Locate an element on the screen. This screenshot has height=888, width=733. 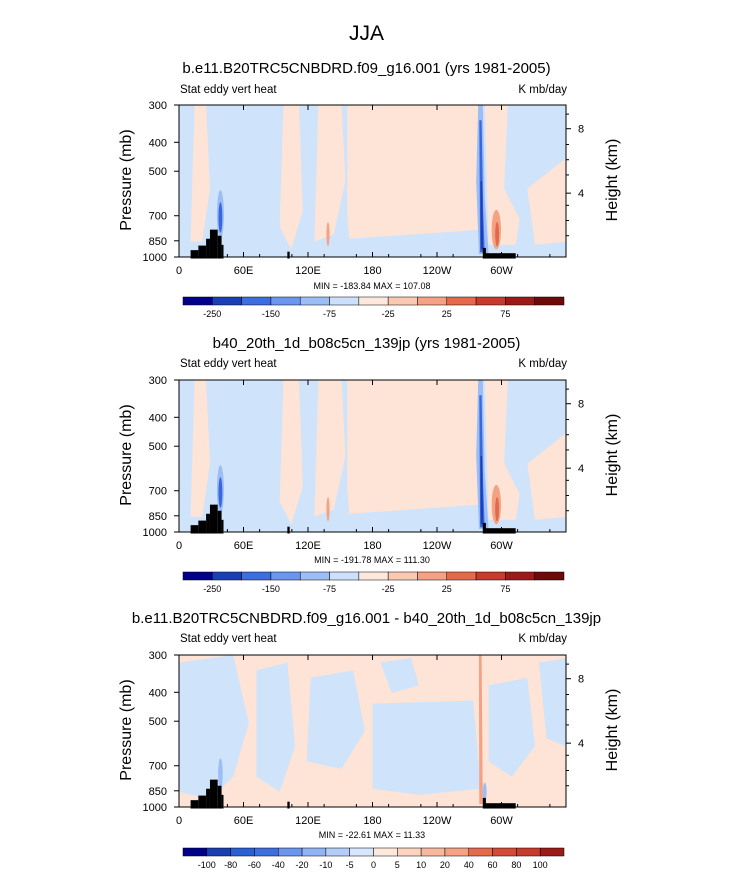
y-tick-label: 400 is located at coordinates (158, 693).